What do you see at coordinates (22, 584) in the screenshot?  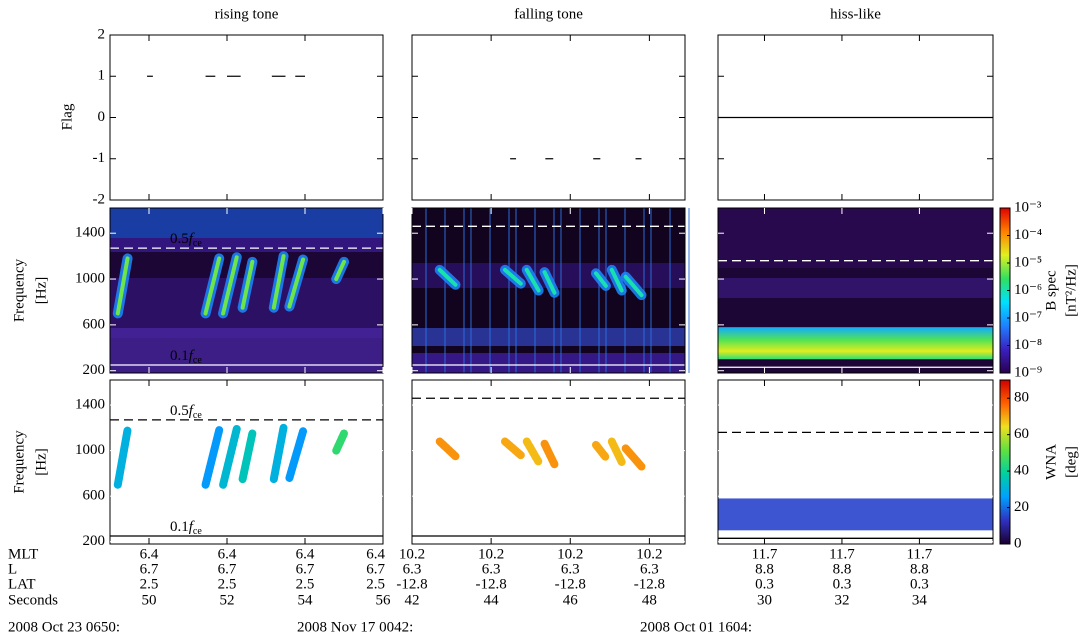 I see `ephemeris-label: LAT` at bounding box center [22, 584].